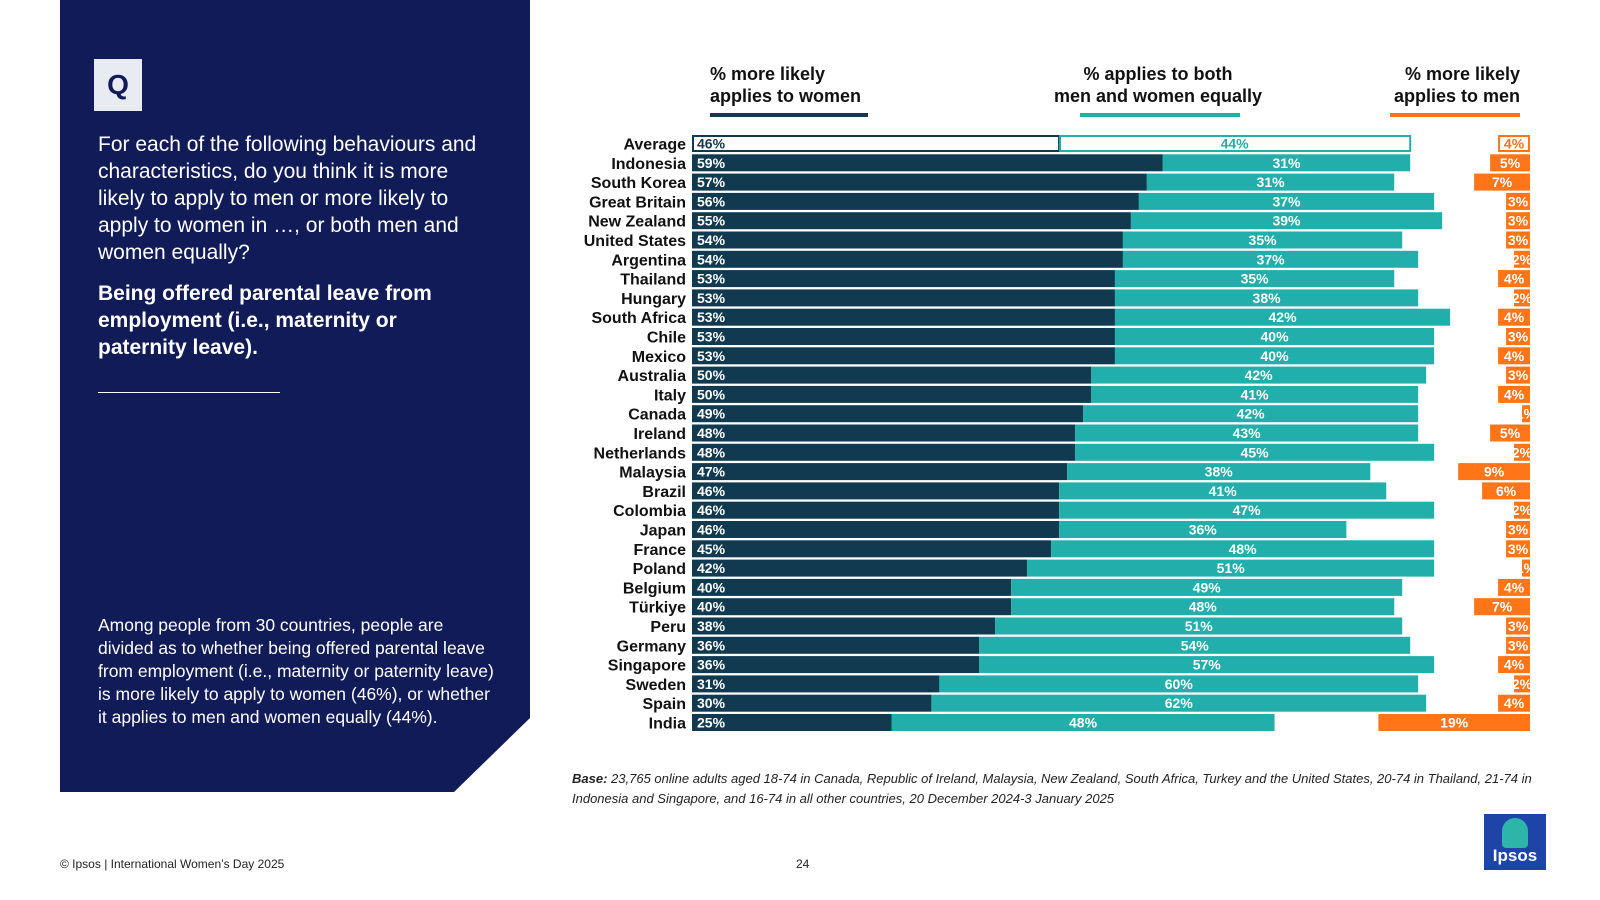 Image resolution: width=1600 pixels, height=900 pixels. I want to click on value-label-both: 40%, so click(1275, 356).